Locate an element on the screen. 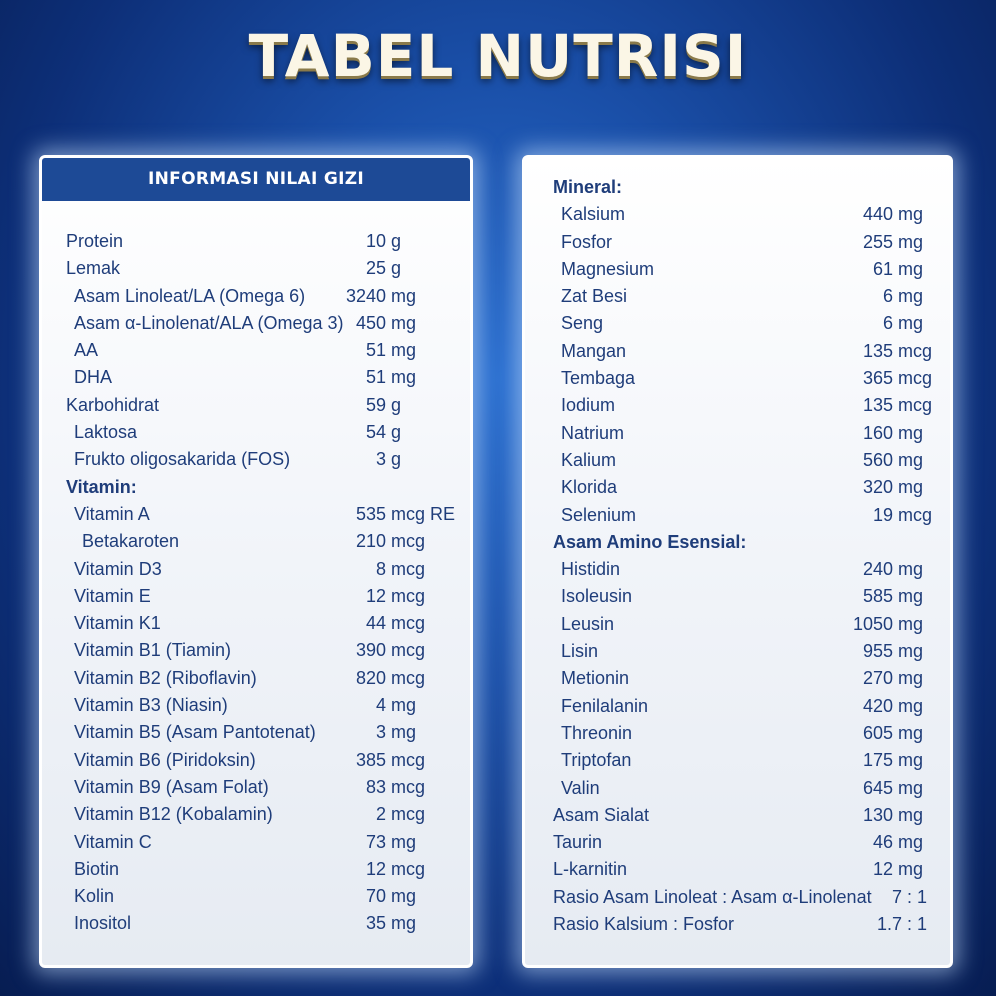 The width and height of the screenshot is (996, 996). nutrient-value: 420 is located at coordinates (877, 705).